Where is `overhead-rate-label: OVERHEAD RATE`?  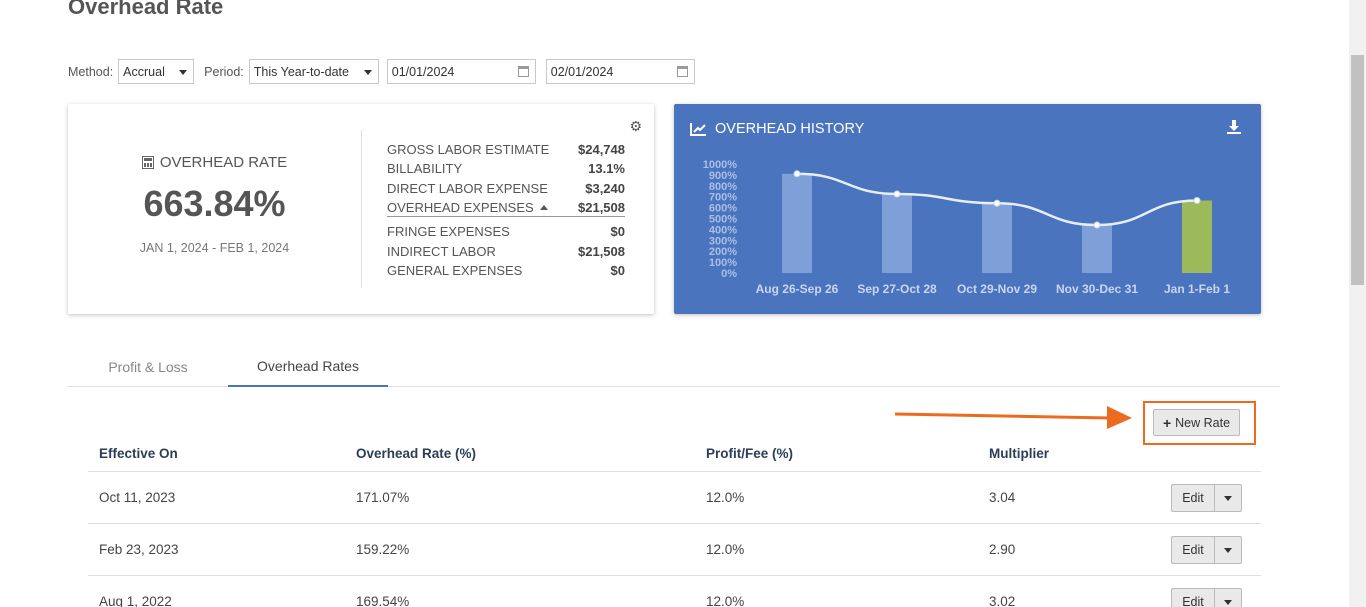
overhead-rate-label: OVERHEAD RATE is located at coordinates (223, 162).